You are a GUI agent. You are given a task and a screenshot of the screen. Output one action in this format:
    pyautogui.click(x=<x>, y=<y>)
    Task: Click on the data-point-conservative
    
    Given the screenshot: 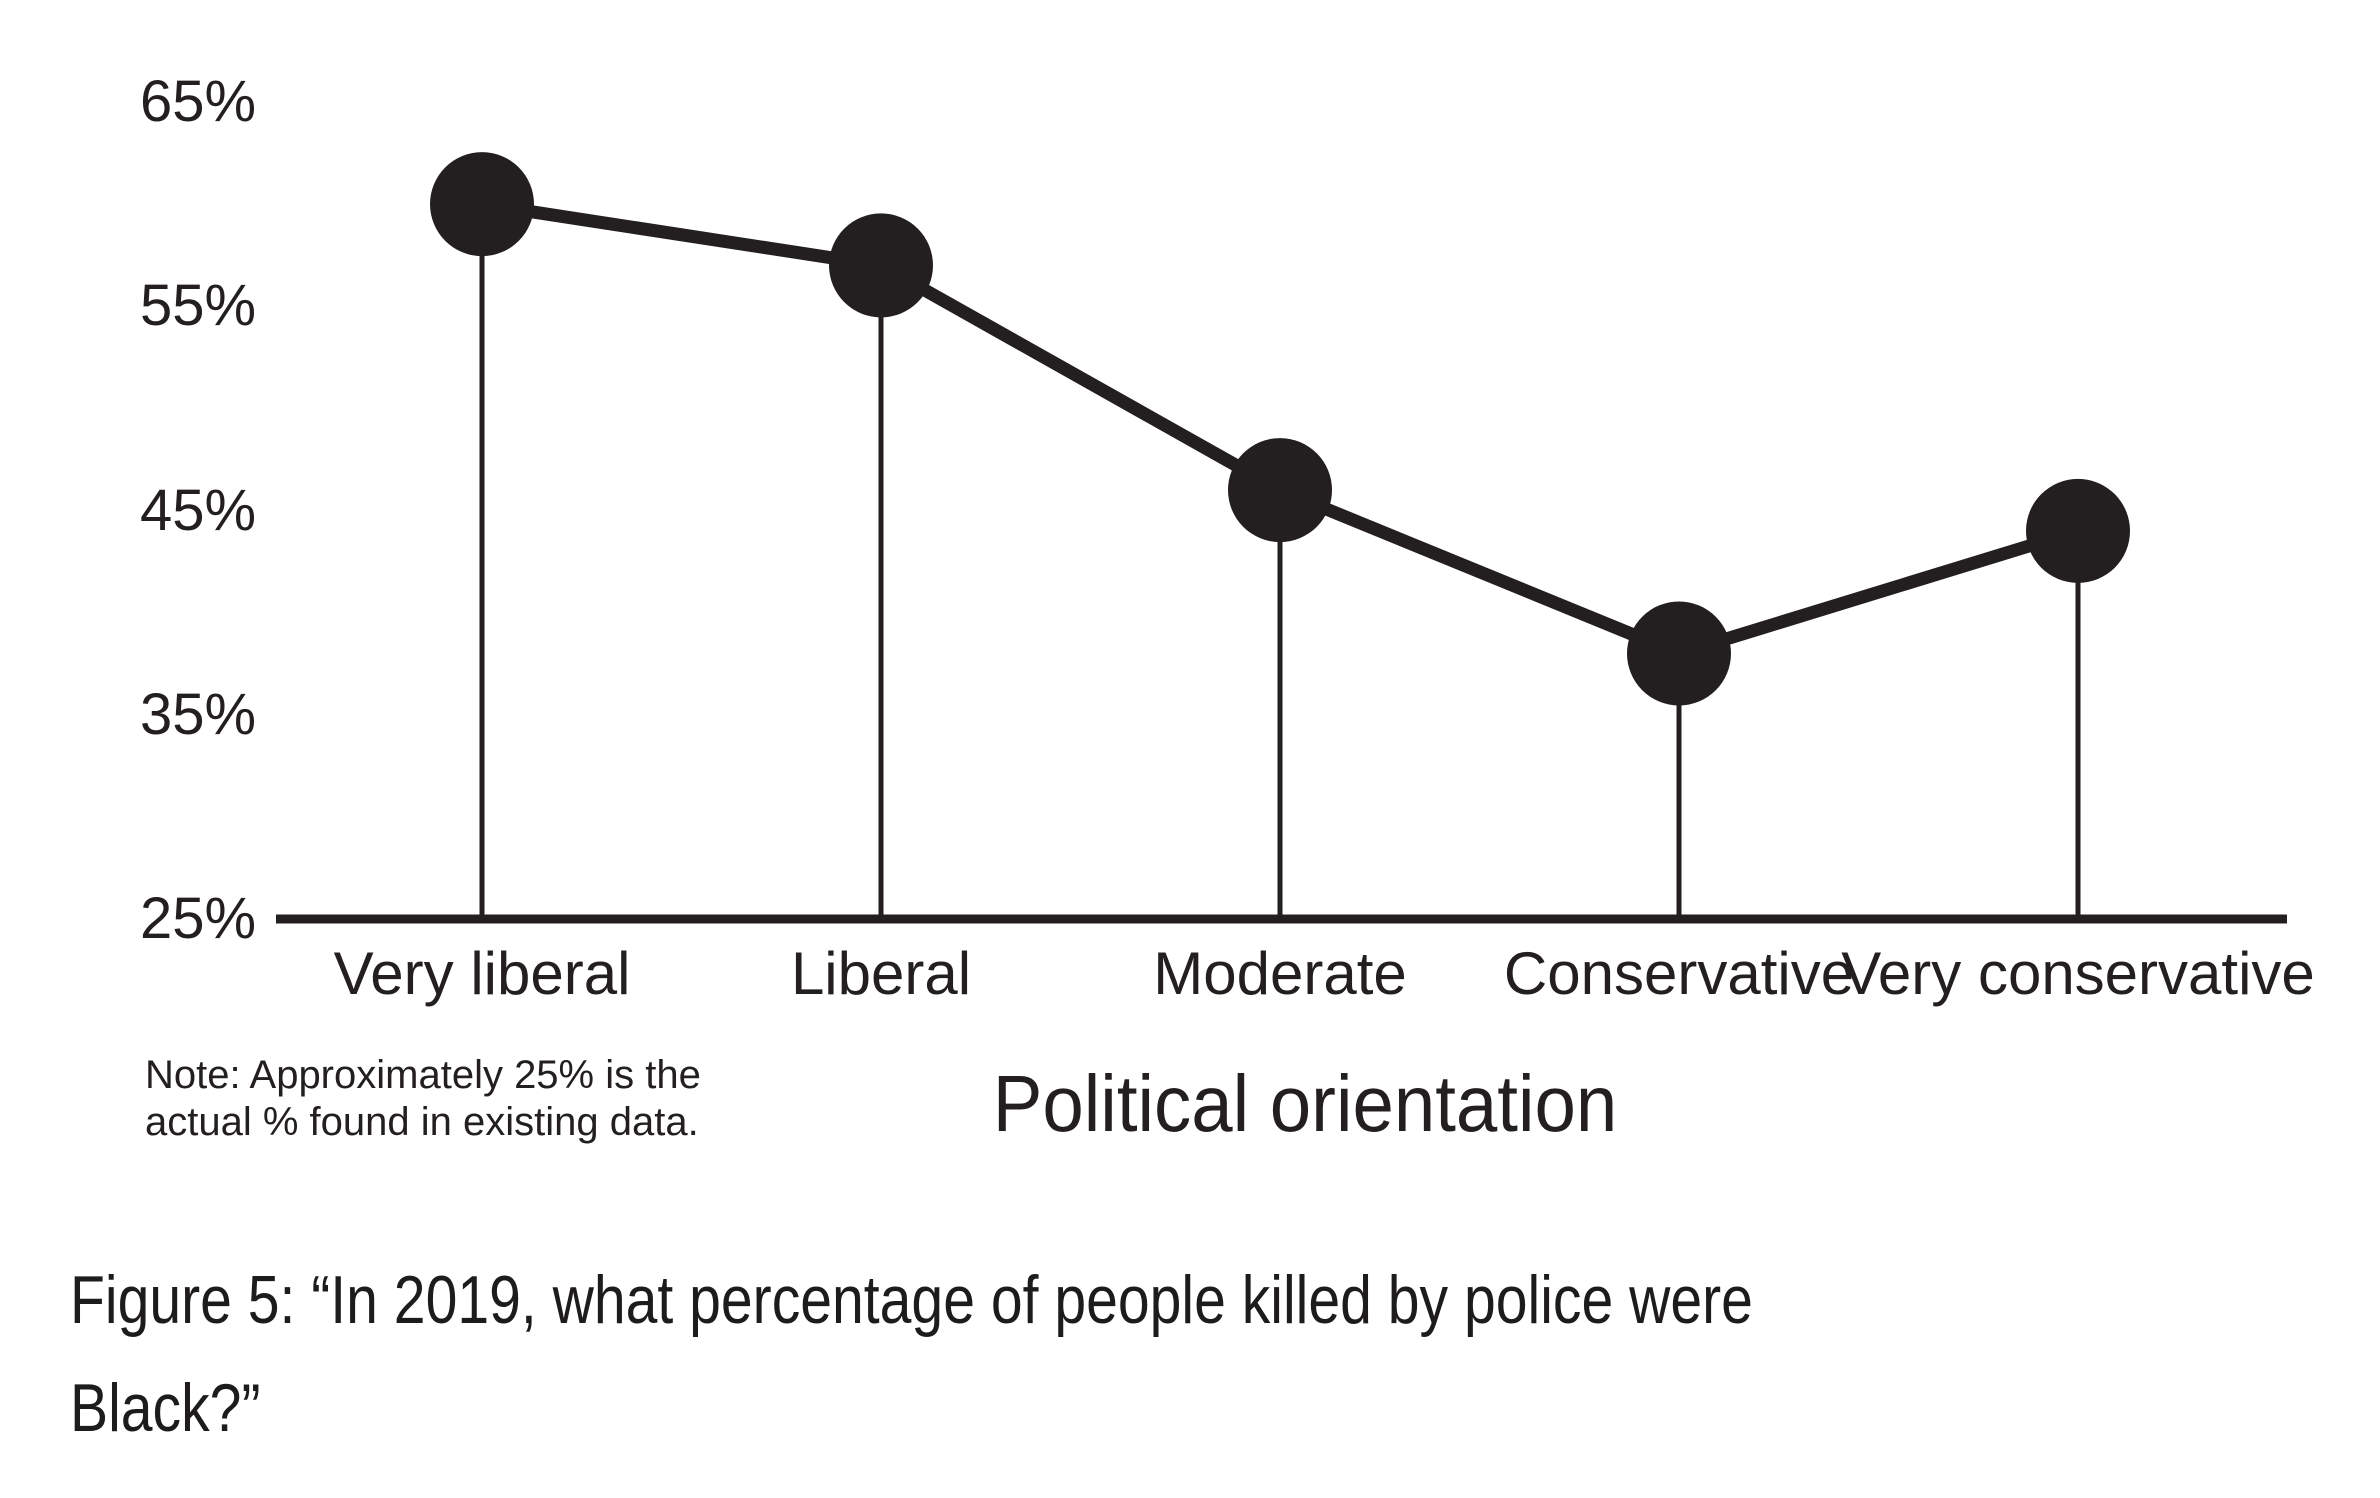 What is the action you would take?
    pyautogui.click(x=1679, y=653)
    